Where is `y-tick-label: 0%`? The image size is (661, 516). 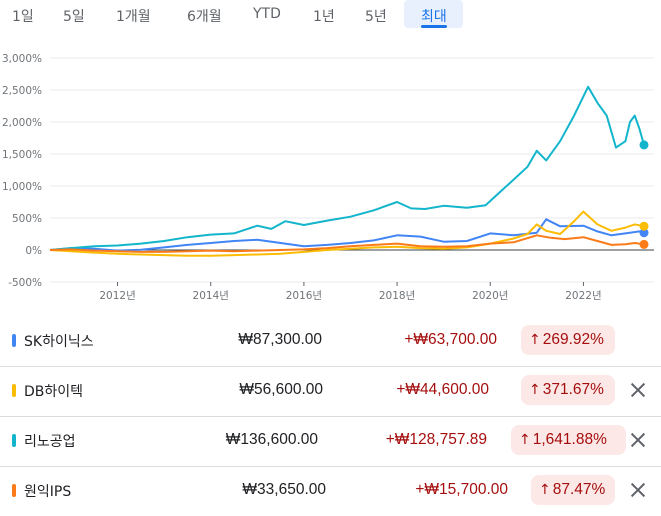 y-tick-label: 0% is located at coordinates (33, 251).